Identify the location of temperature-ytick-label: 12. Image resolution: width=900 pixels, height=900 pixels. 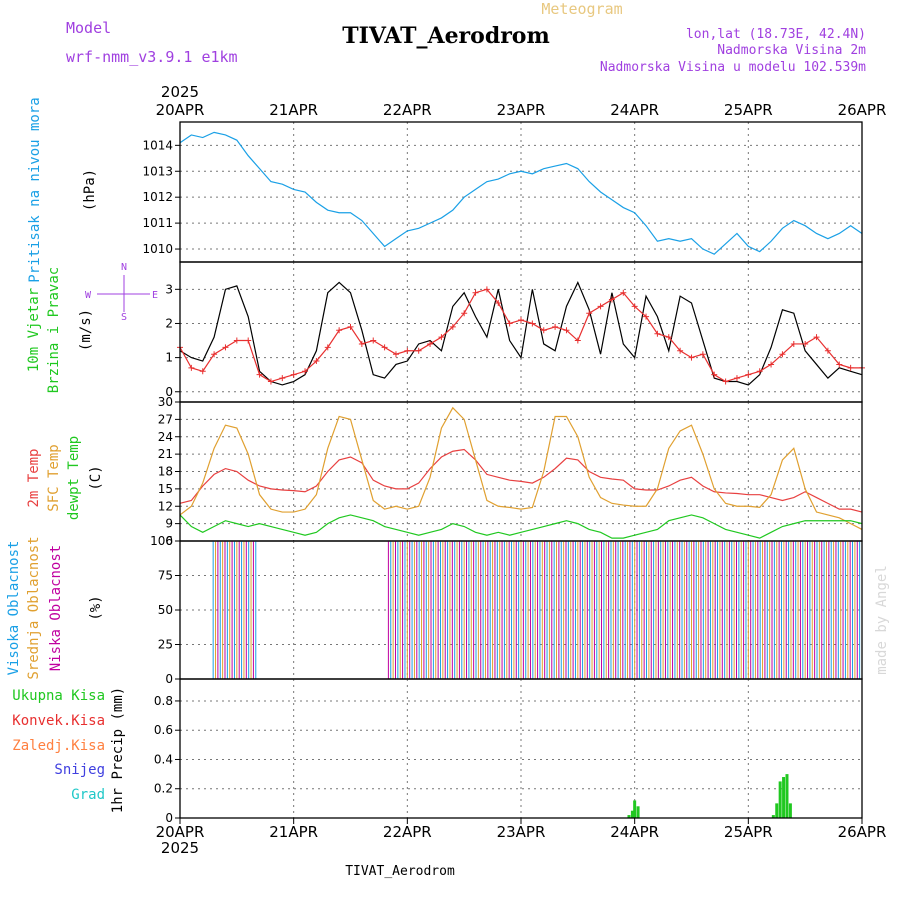
(165, 506).